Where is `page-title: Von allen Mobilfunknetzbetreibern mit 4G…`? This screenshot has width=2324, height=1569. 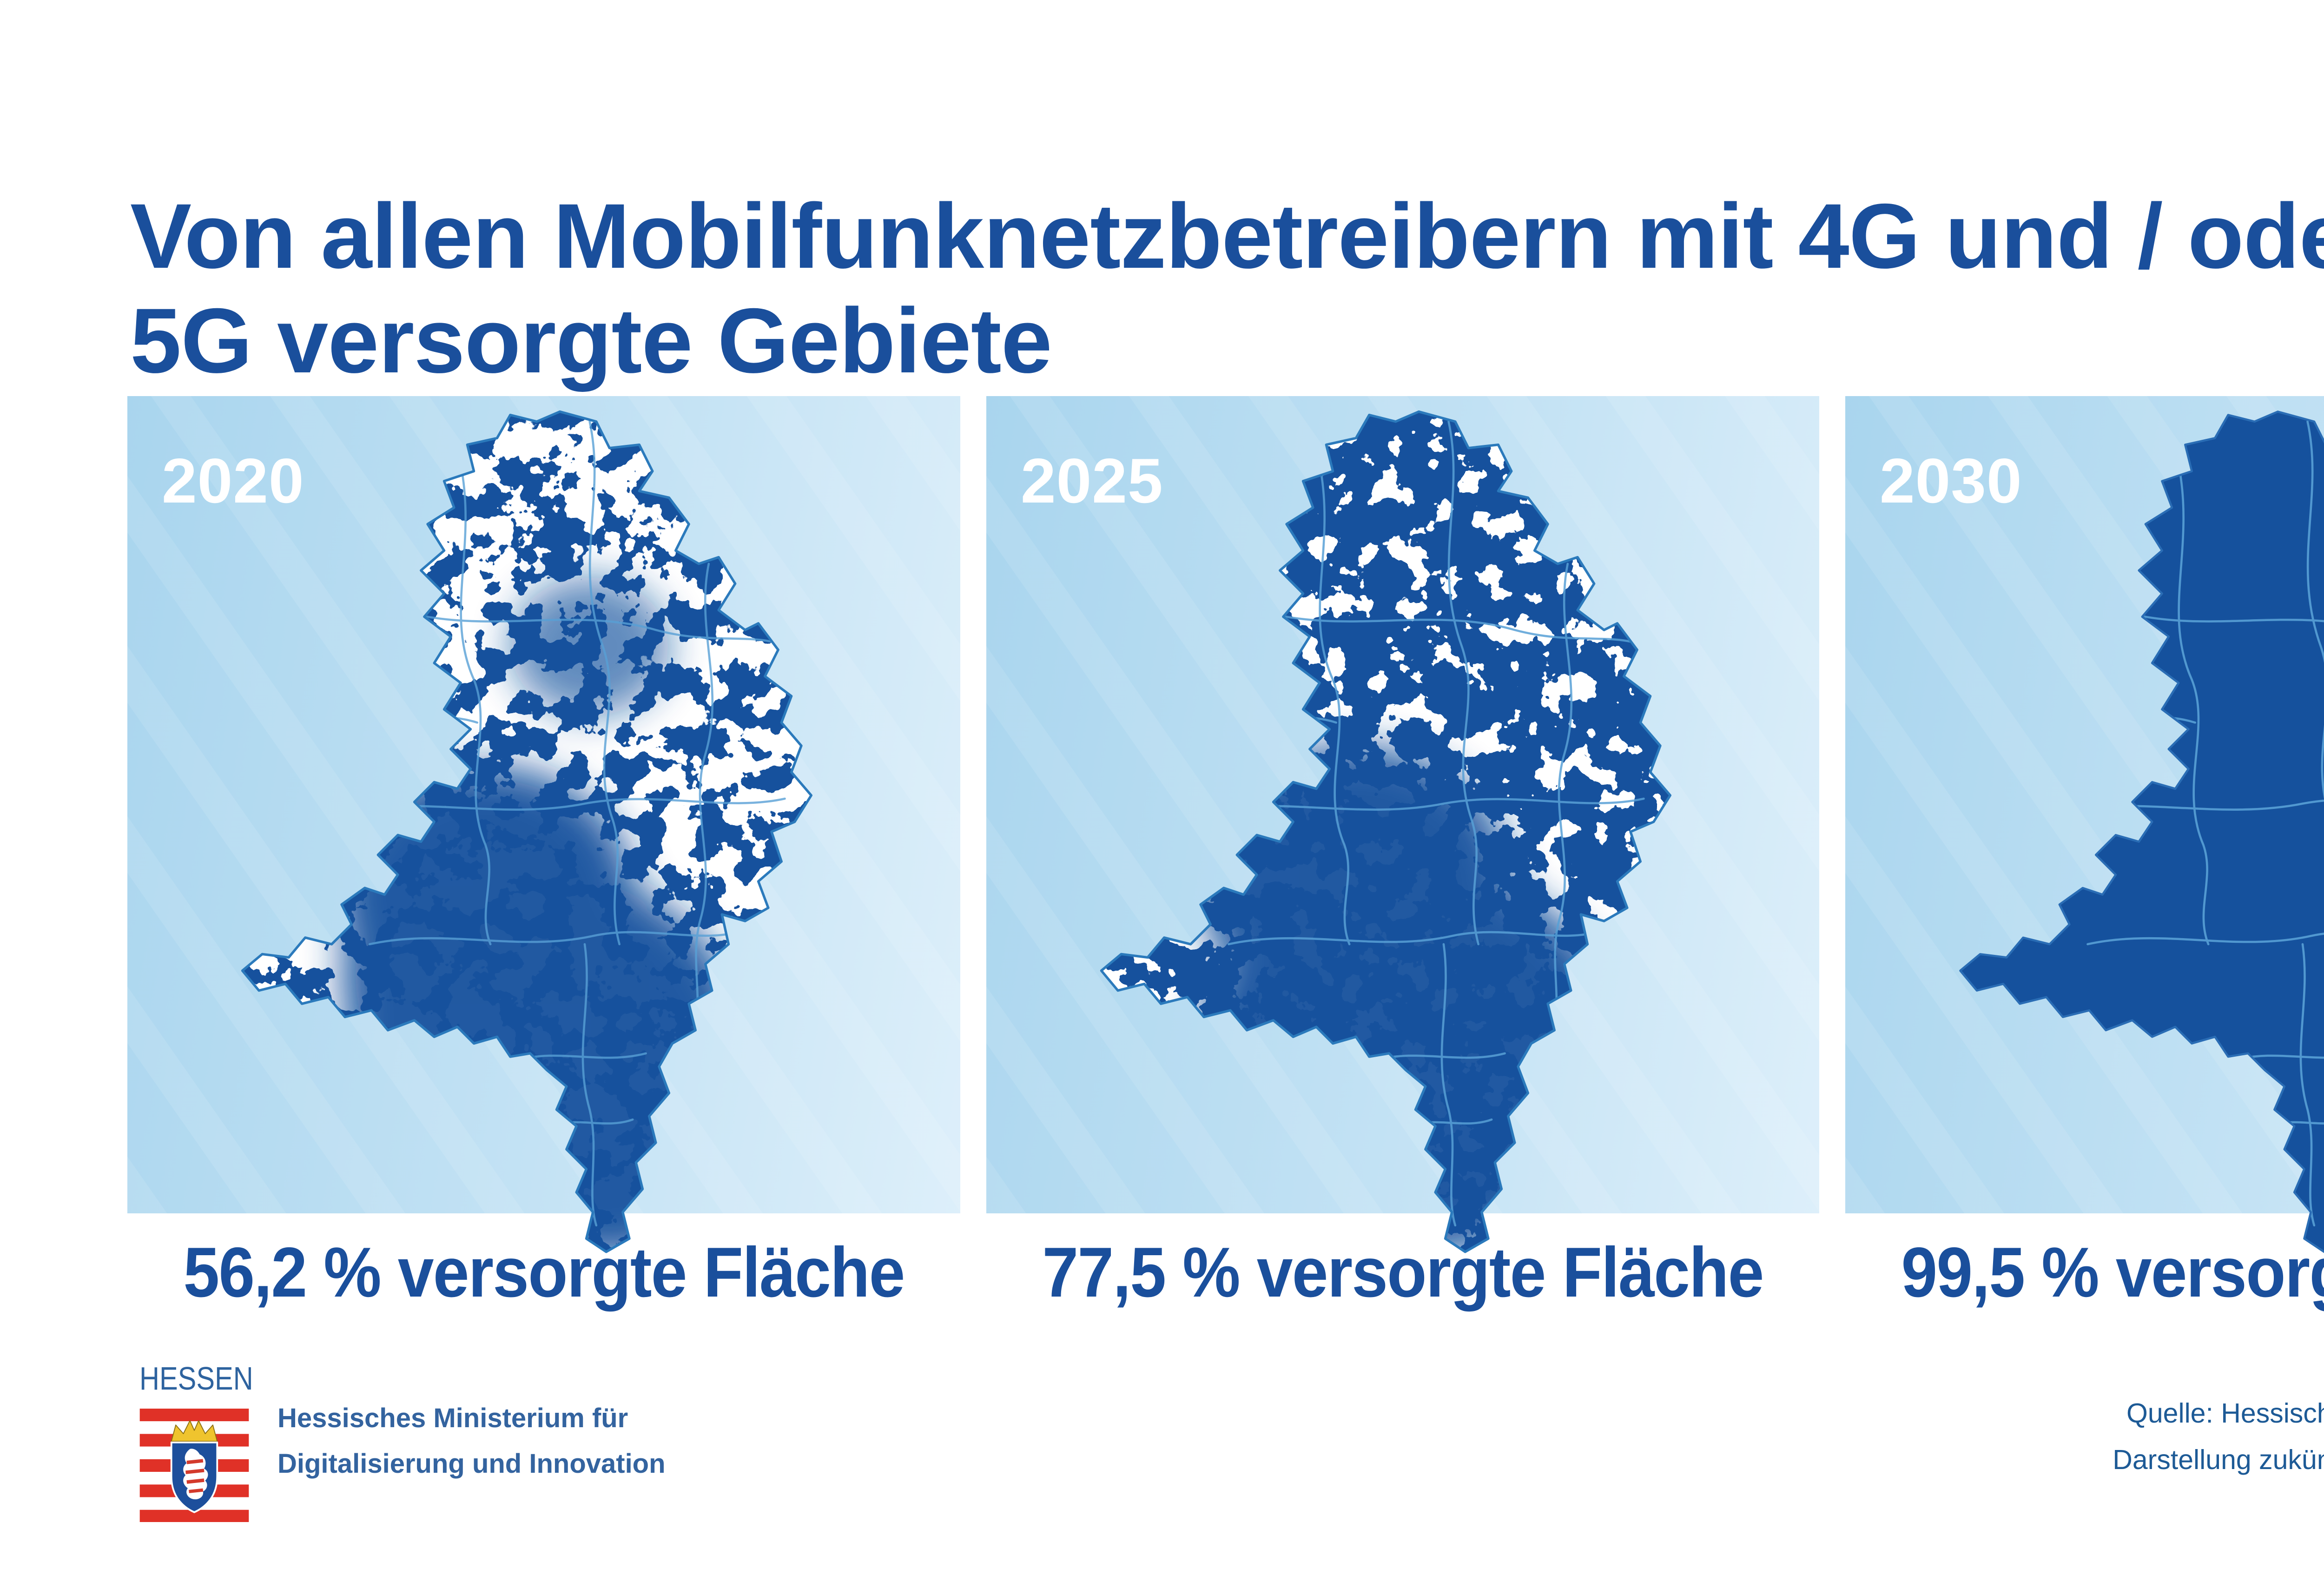 page-title: Von allen Mobilfunknetzbetreibern mit 4G… is located at coordinates (1227, 288).